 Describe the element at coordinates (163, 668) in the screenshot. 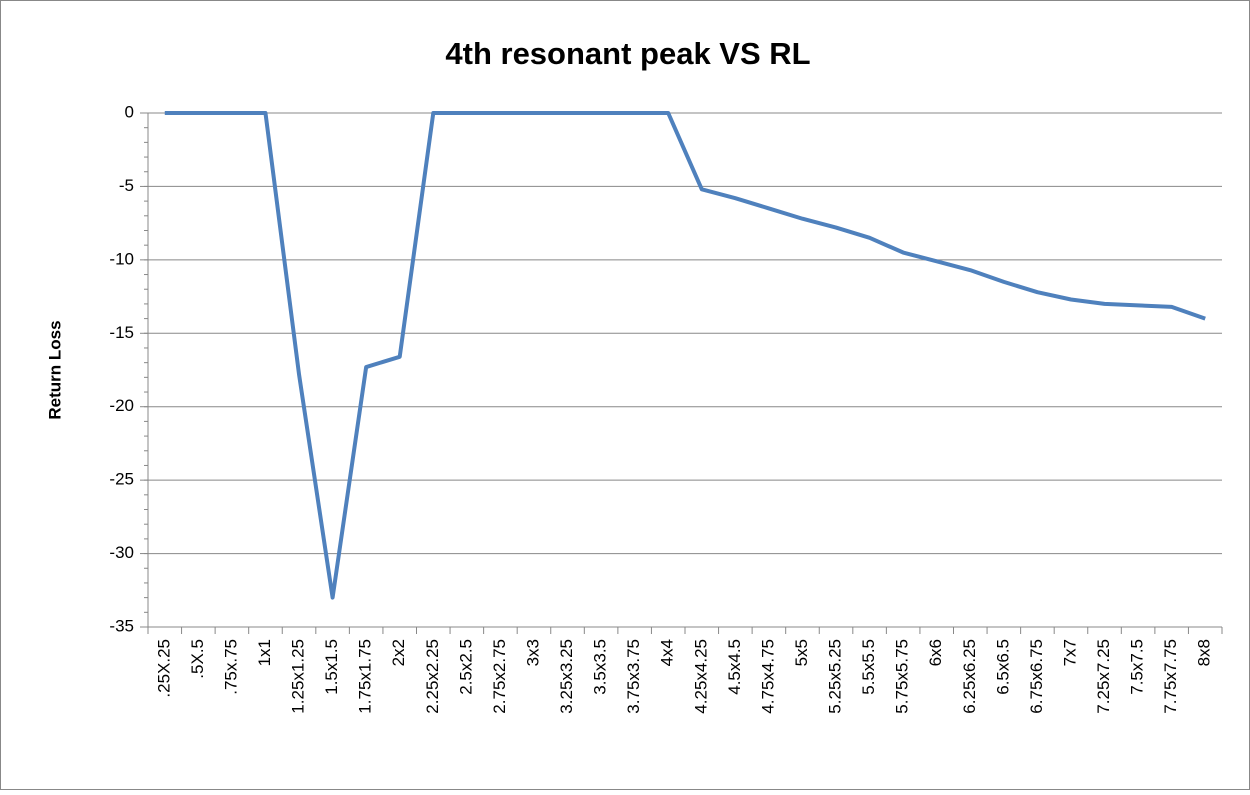

I see `x-tick-label: .25X.25` at that location.